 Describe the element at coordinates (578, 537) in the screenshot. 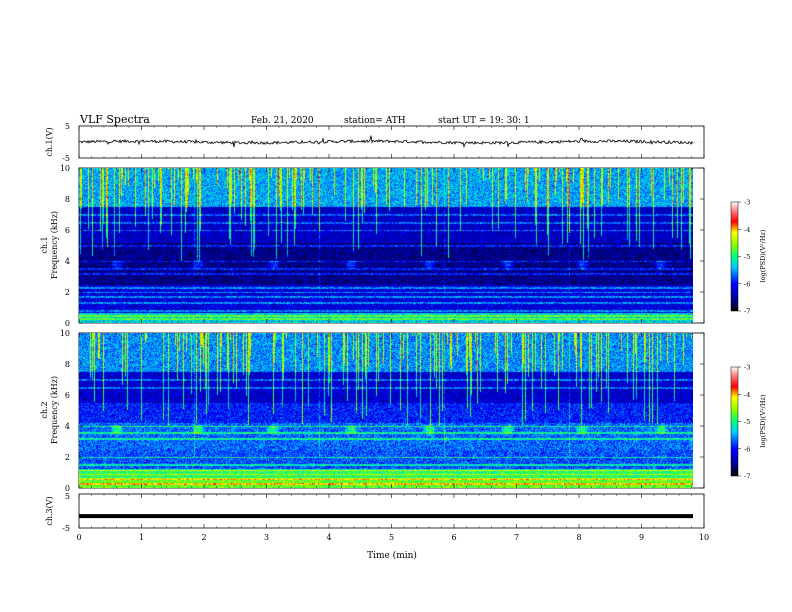

I see `x-tick-label: 8` at that location.